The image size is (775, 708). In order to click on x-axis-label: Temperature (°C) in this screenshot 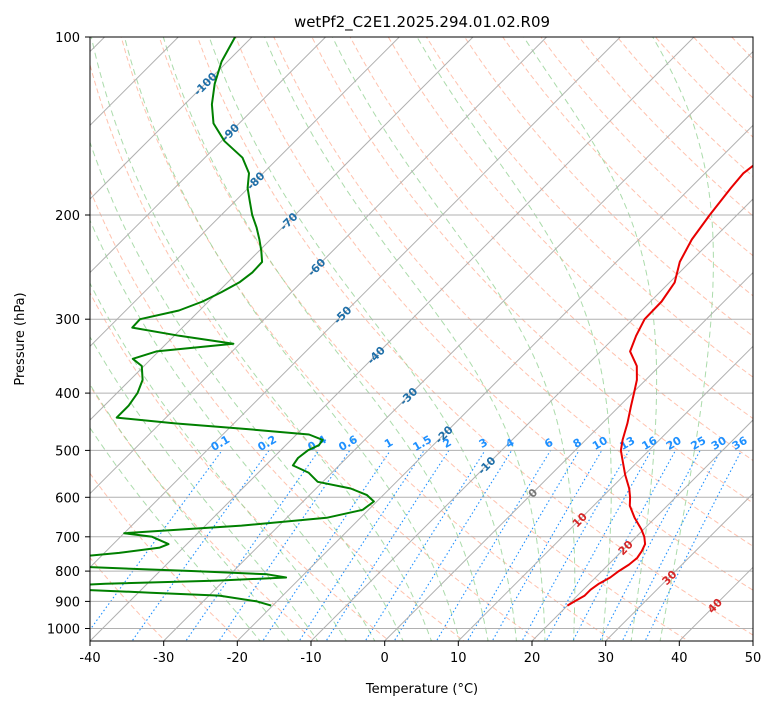, I will do `click(421, 689)`.